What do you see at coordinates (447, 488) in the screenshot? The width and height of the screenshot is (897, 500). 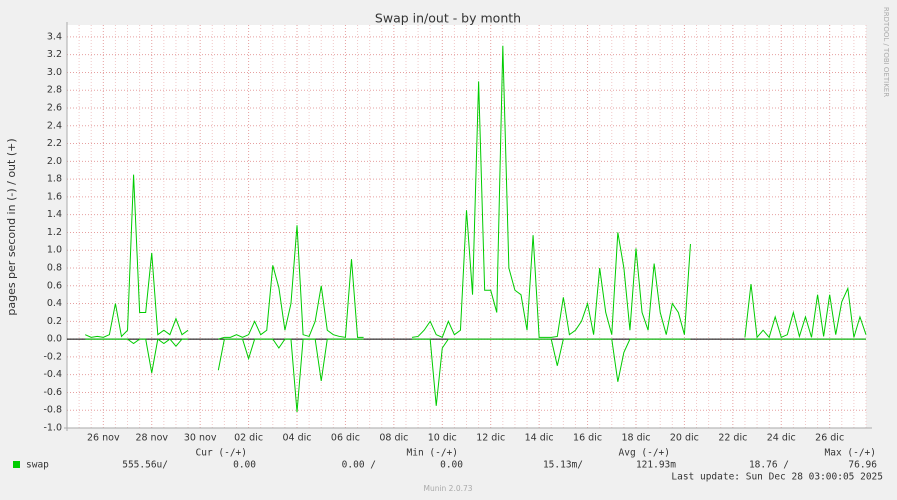 I see `footer: Munin 2.0.73` at bounding box center [447, 488].